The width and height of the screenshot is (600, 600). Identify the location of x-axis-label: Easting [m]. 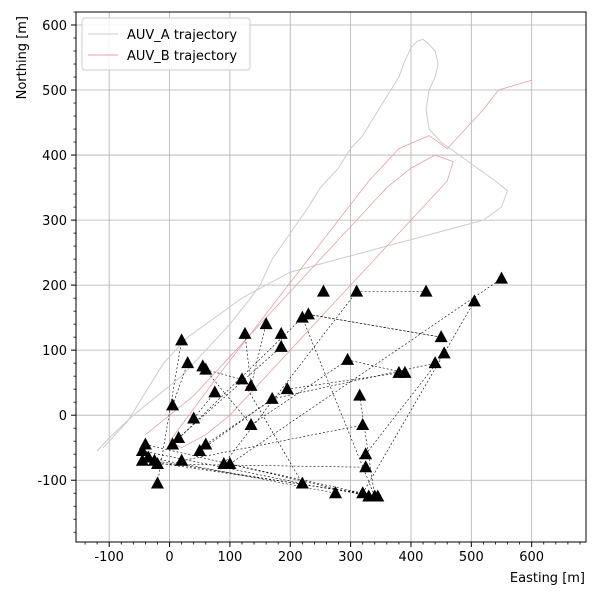
(547, 578).